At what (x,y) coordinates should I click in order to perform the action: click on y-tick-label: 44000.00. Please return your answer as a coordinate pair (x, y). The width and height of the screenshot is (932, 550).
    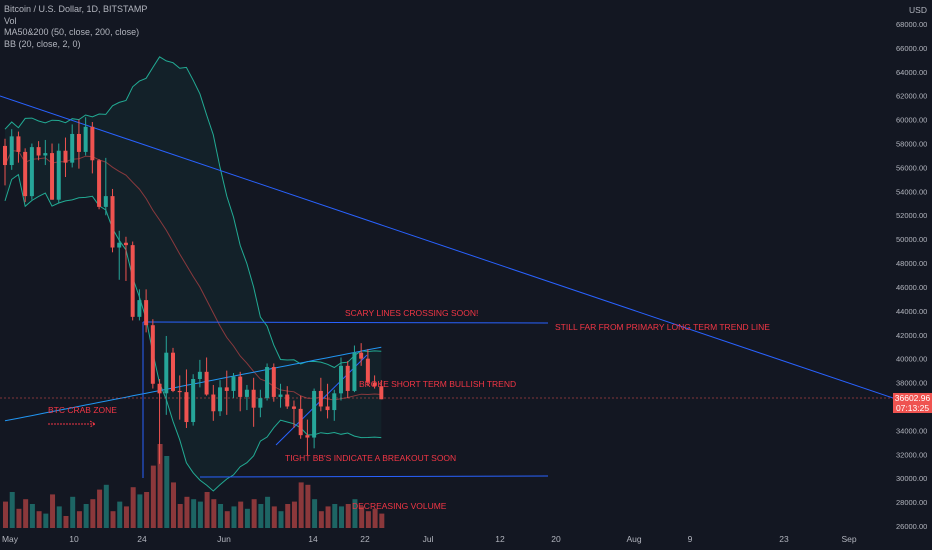
    Looking at the image, I should click on (911, 311).